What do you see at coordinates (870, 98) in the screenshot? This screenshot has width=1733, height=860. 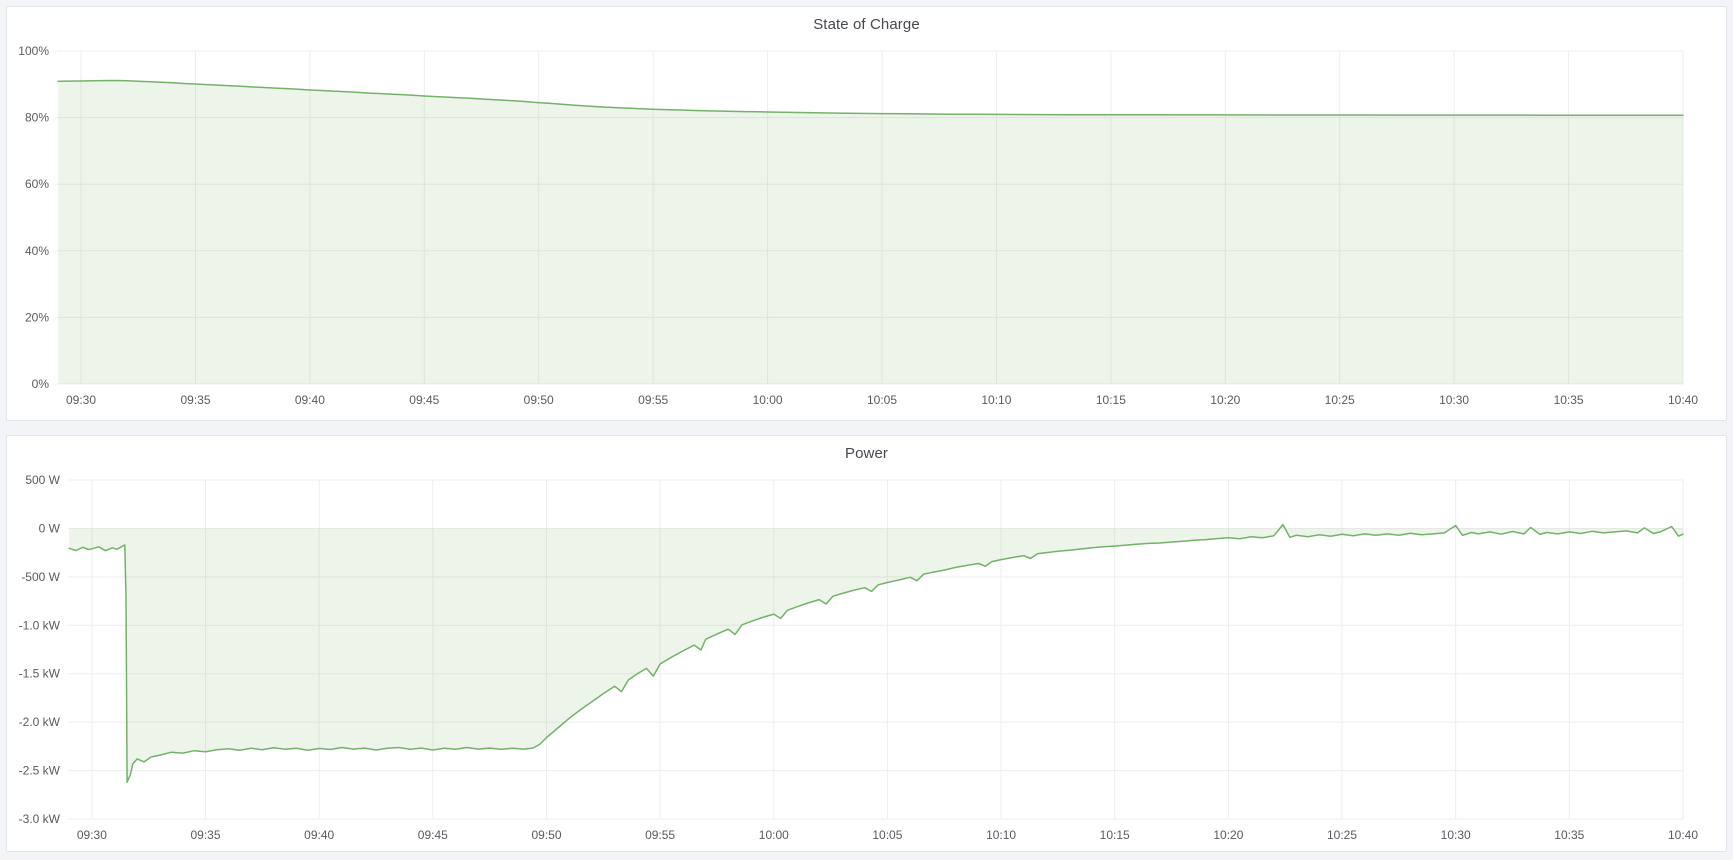 I see `series-line` at bounding box center [870, 98].